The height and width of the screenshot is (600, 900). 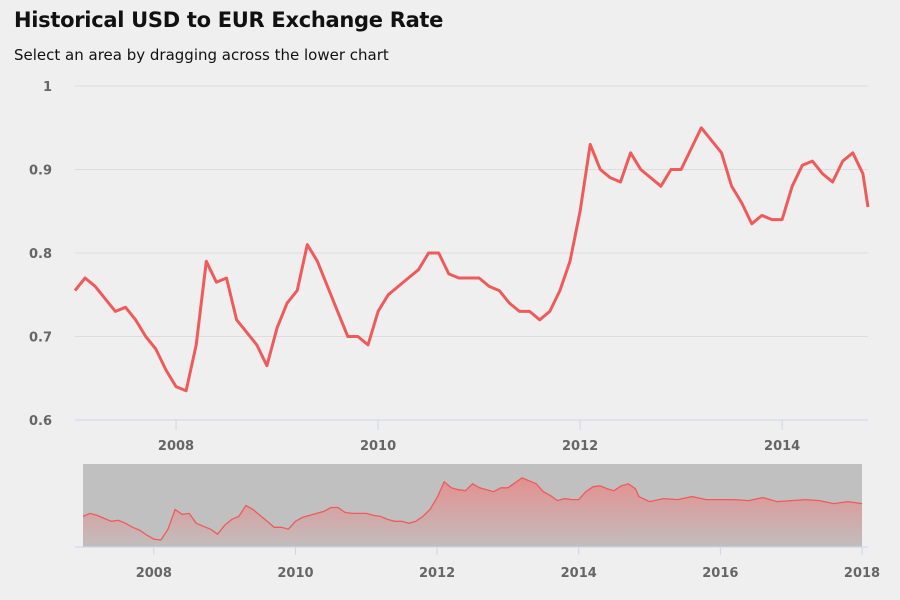 What do you see at coordinates (47, 87) in the screenshot?
I see `y-tick-label: 1` at bounding box center [47, 87].